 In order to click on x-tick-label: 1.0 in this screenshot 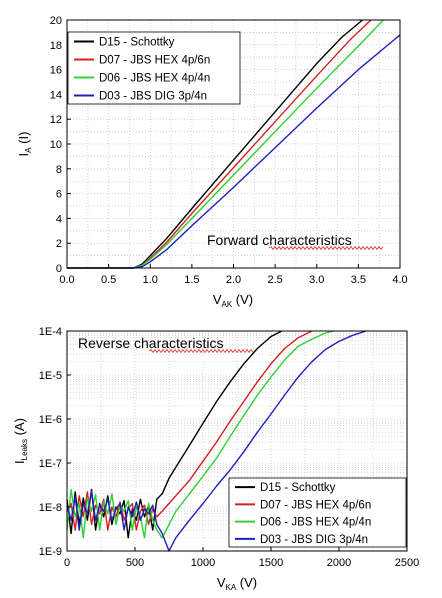, I will do `click(150, 280)`.